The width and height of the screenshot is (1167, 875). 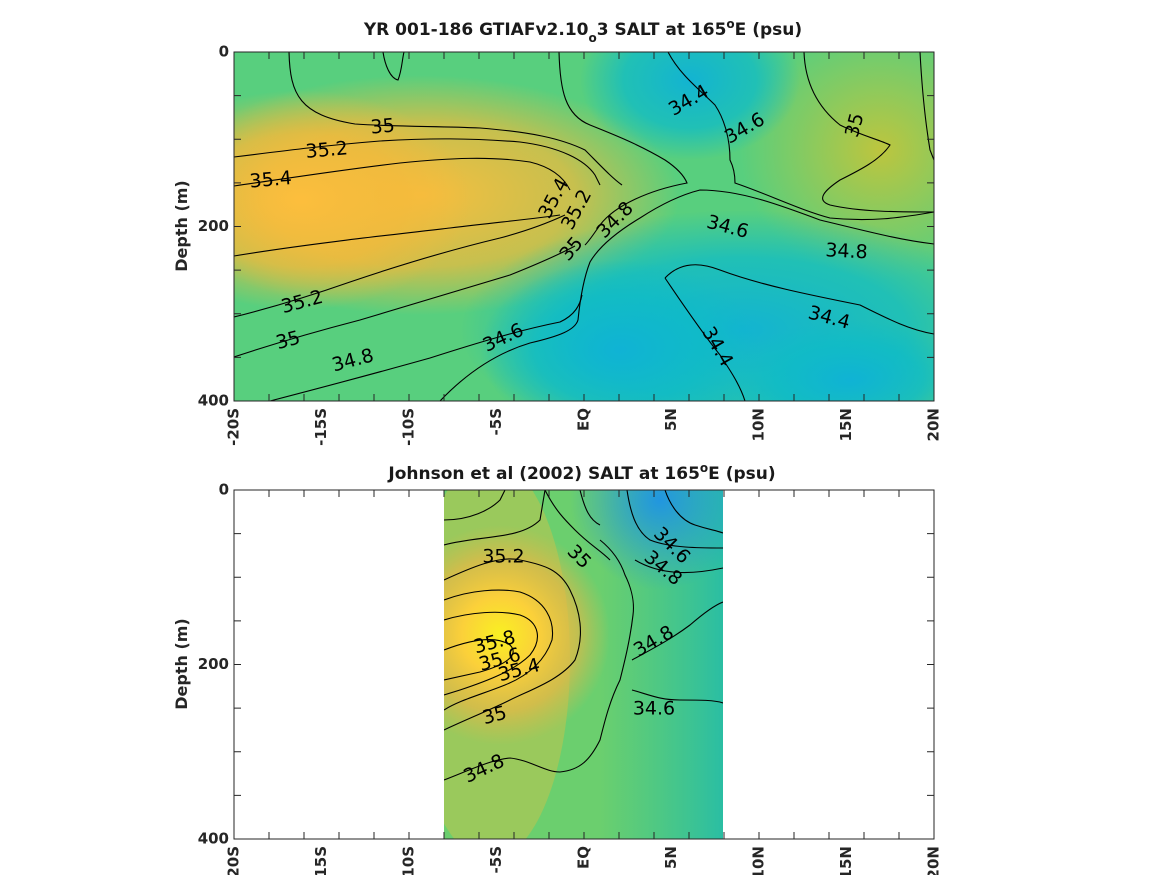 What do you see at coordinates (934, 860) in the screenshot?
I see `bottom-x-tick-label: 20N` at bounding box center [934, 860].